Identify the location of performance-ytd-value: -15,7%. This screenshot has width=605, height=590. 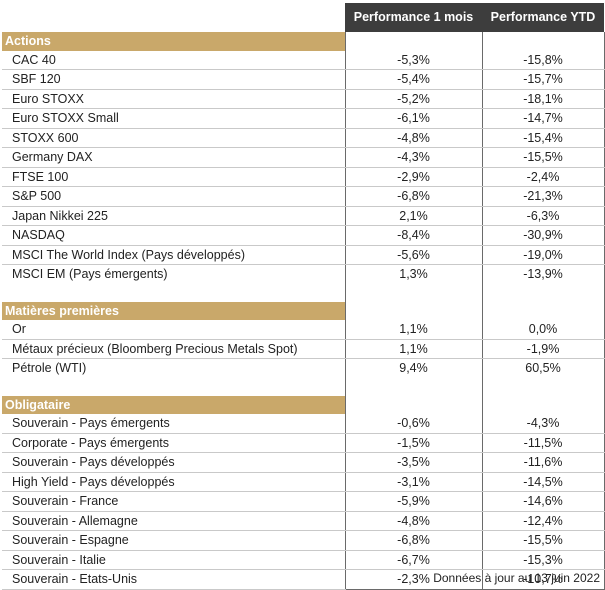
(543, 79).